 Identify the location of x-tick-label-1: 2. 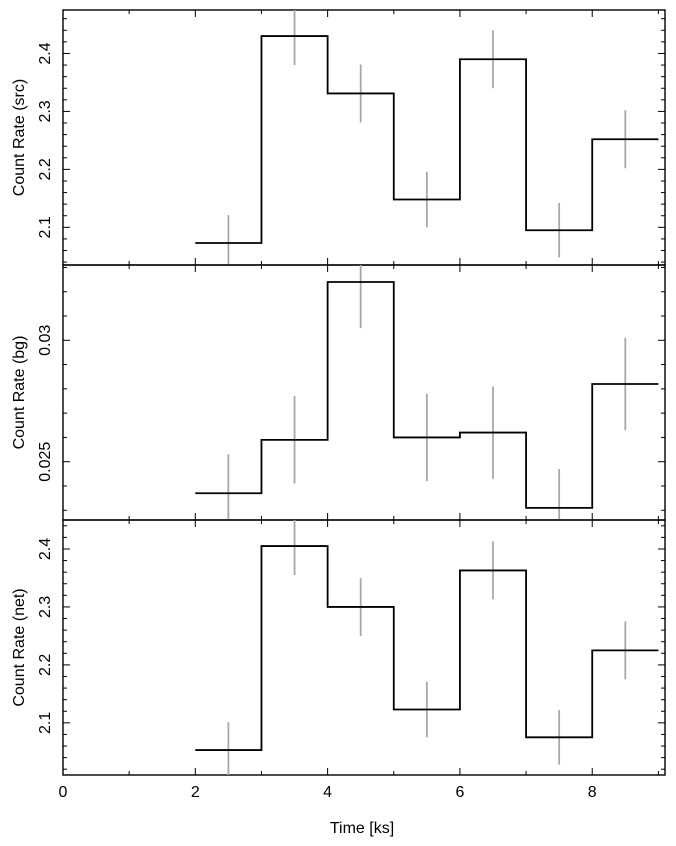
(195, 792).